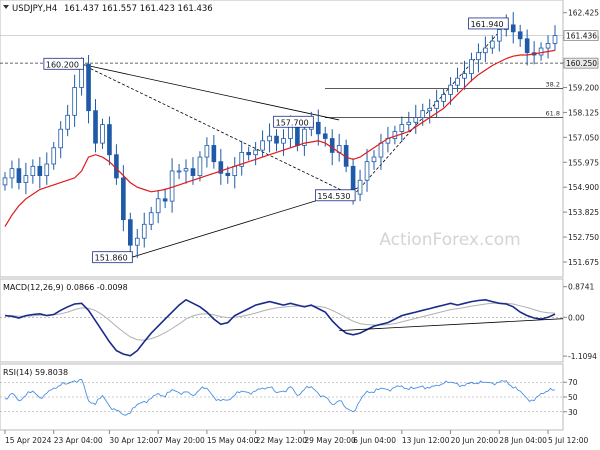  What do you see at coordinates (581, 36) in the screenshot?
I see `price-tag: 161.436` at bounding box center [581, 36].